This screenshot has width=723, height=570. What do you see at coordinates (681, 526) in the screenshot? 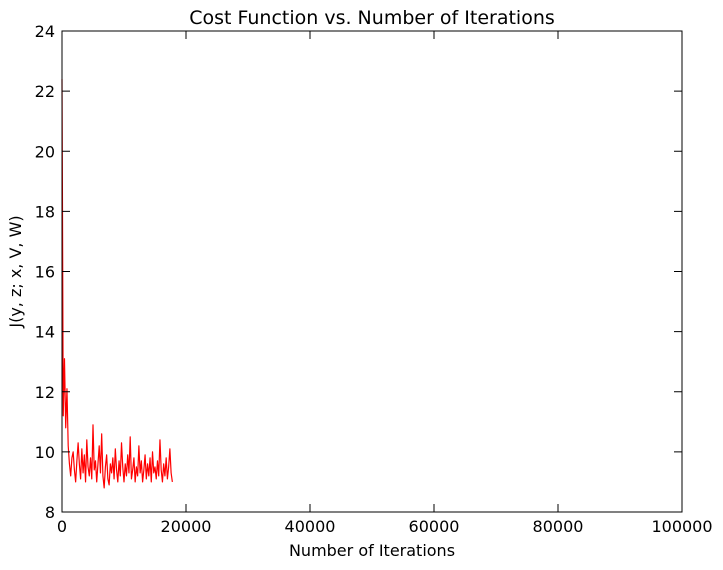
I see `x-tick-label: 100000` at bounding box center [681, 526].